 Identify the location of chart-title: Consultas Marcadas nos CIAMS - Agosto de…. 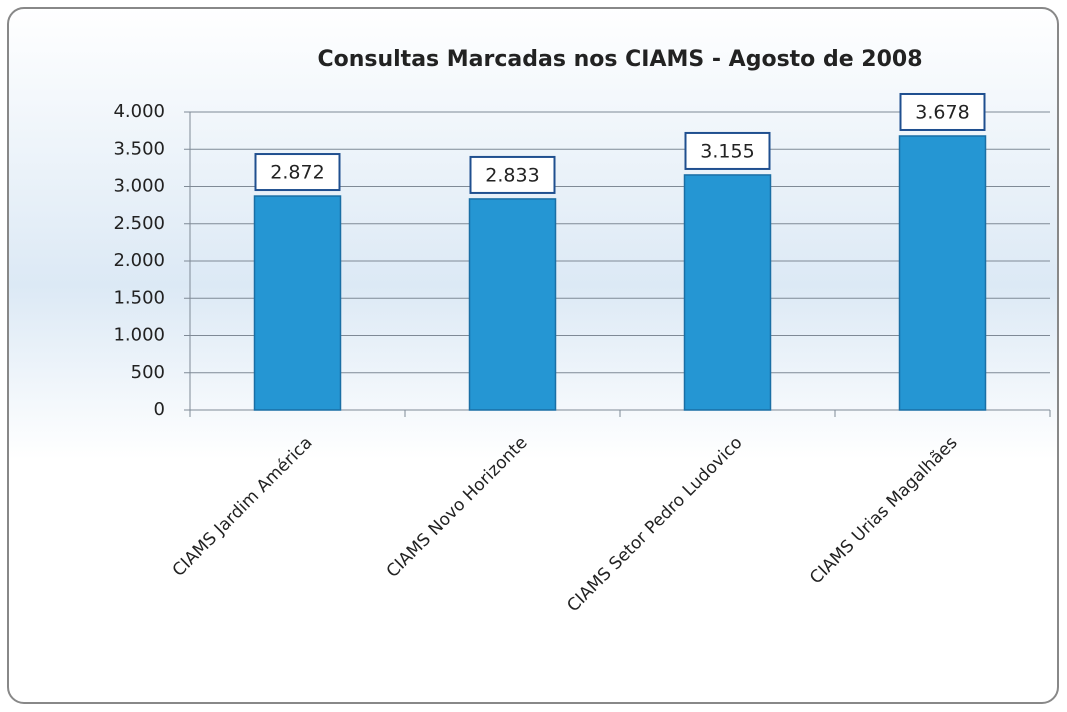
(619, 59).